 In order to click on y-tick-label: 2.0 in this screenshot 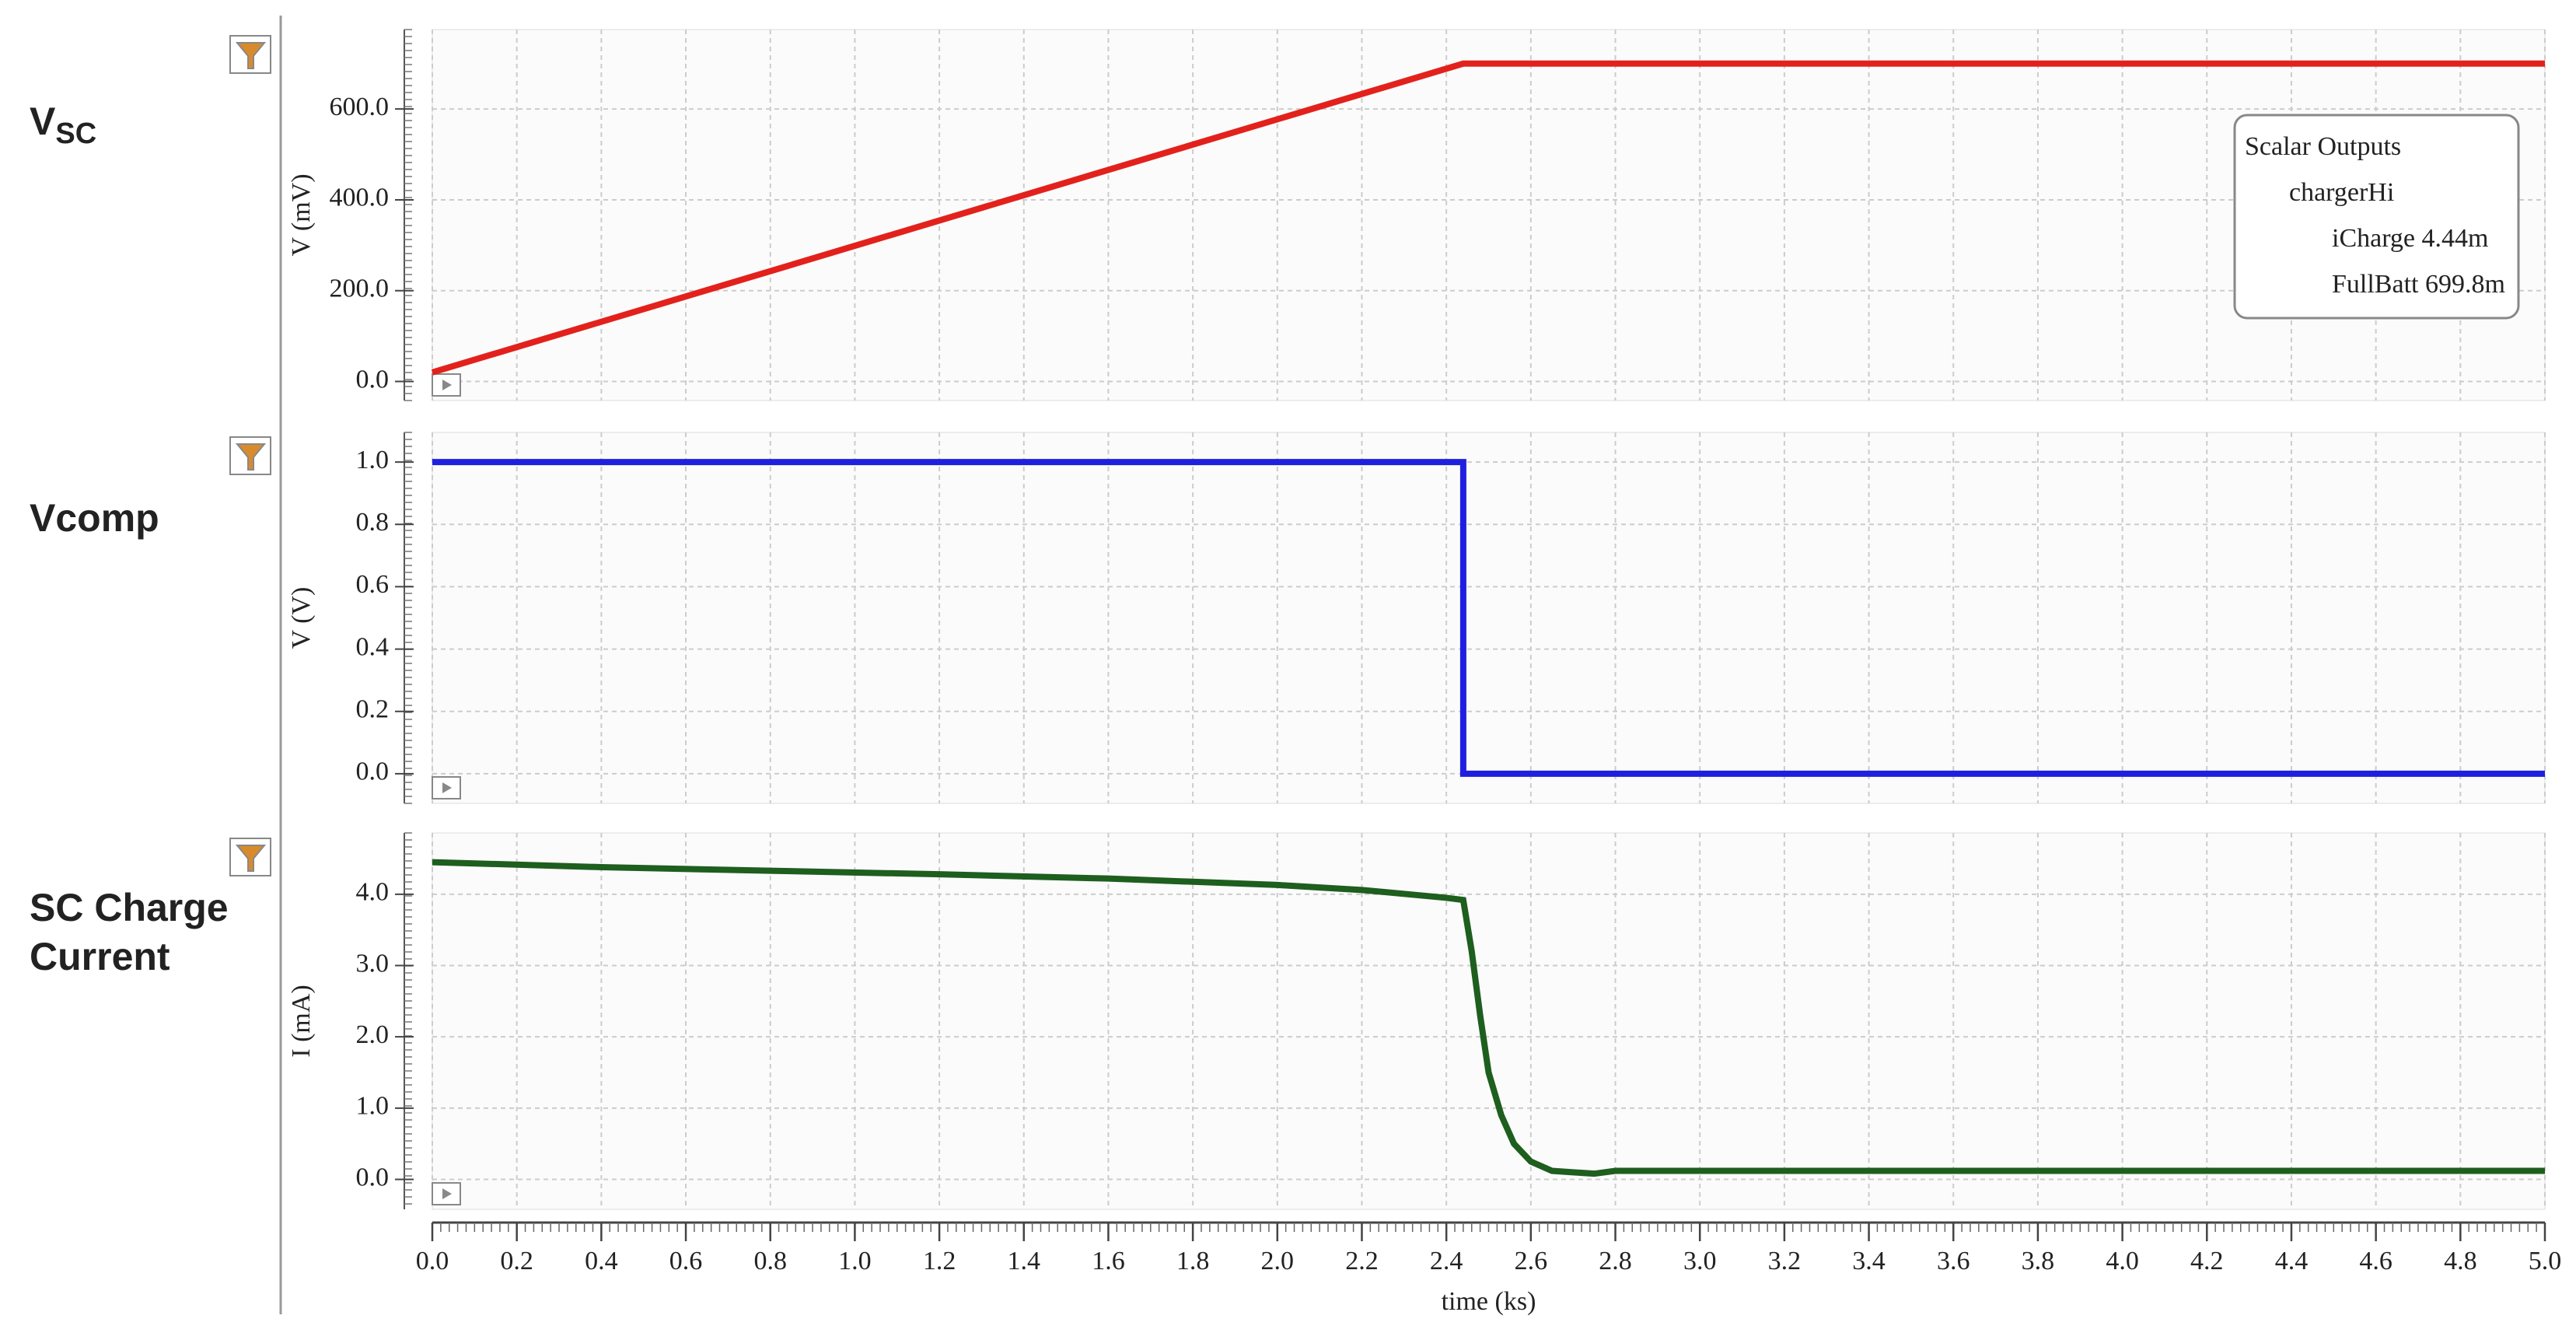, I will do `click(373, 1034)`.